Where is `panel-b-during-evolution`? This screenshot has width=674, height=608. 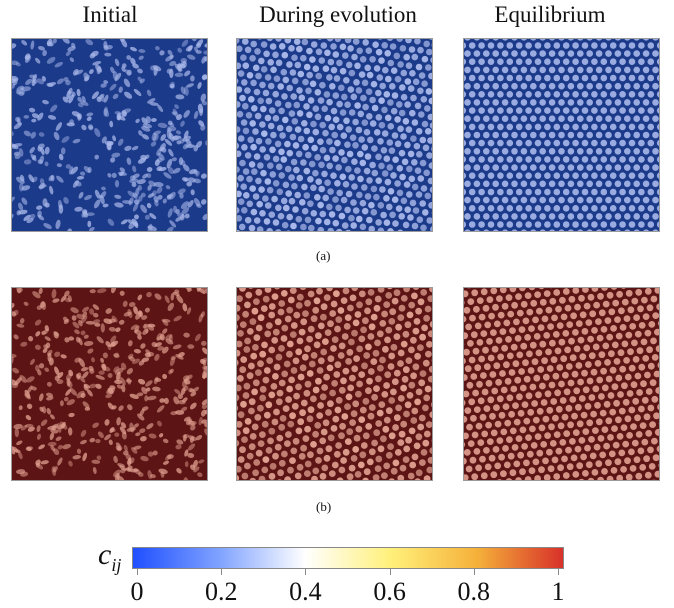 panel-b-during-evolution is located at coordinates (334, 384).